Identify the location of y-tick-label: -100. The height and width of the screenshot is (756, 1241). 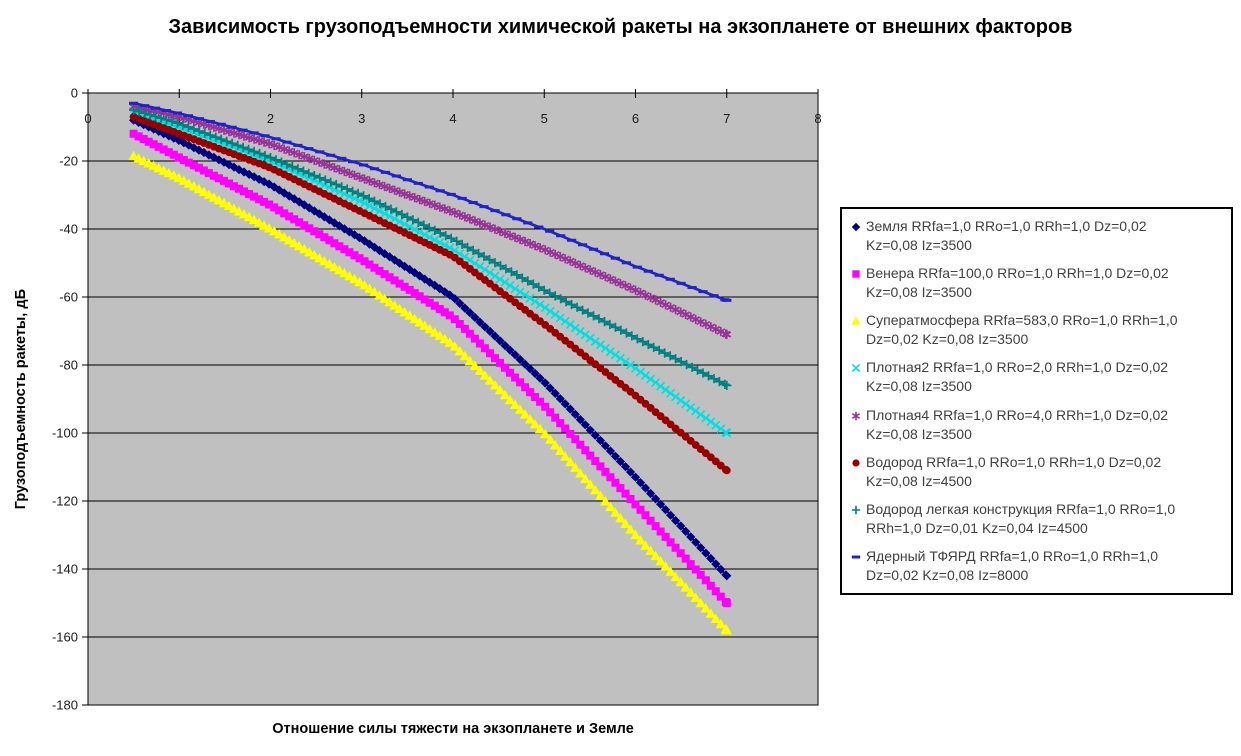
(65, 433).